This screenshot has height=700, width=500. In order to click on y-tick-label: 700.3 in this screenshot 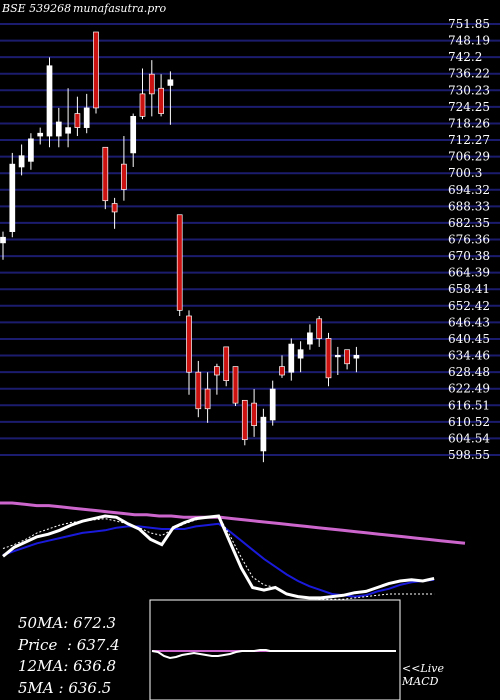, I will do `click(465, 173)`.